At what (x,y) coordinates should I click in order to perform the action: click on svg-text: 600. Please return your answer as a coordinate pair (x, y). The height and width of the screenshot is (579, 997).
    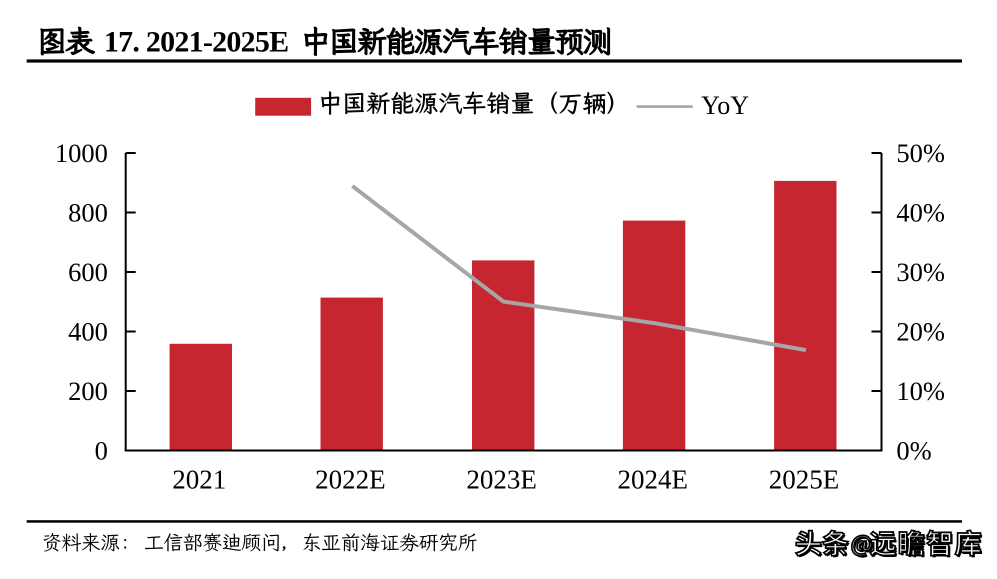
    Looking at the image, I should click on (88, 272).